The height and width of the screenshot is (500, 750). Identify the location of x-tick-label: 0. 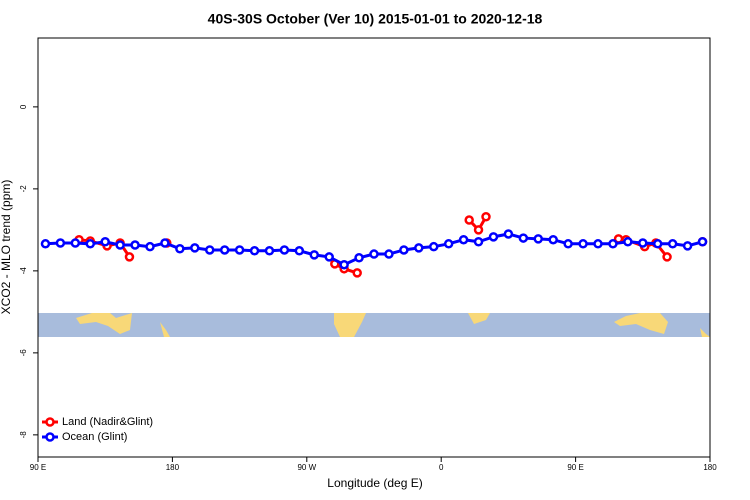
(441, 467).